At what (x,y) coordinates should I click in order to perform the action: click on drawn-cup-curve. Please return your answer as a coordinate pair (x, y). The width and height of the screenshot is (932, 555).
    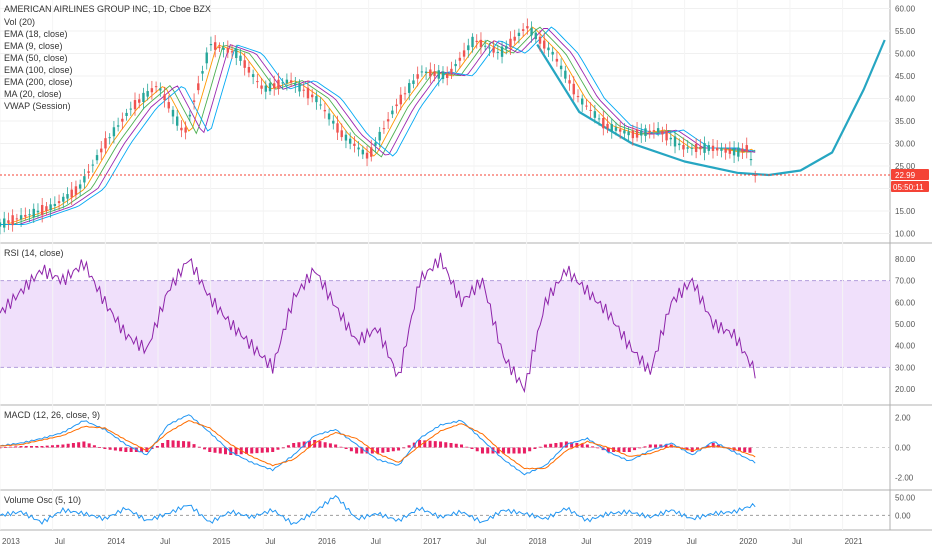
    Looking at the image, I should click on (711, 108).